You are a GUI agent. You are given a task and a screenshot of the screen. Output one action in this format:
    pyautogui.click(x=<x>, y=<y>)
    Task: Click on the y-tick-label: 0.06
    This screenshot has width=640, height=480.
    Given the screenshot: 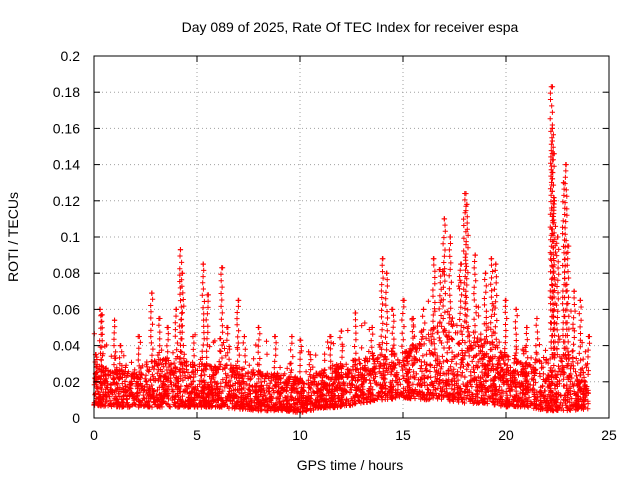 What is the action you would take?
    pyautogui.click(x=66, y=309)
    